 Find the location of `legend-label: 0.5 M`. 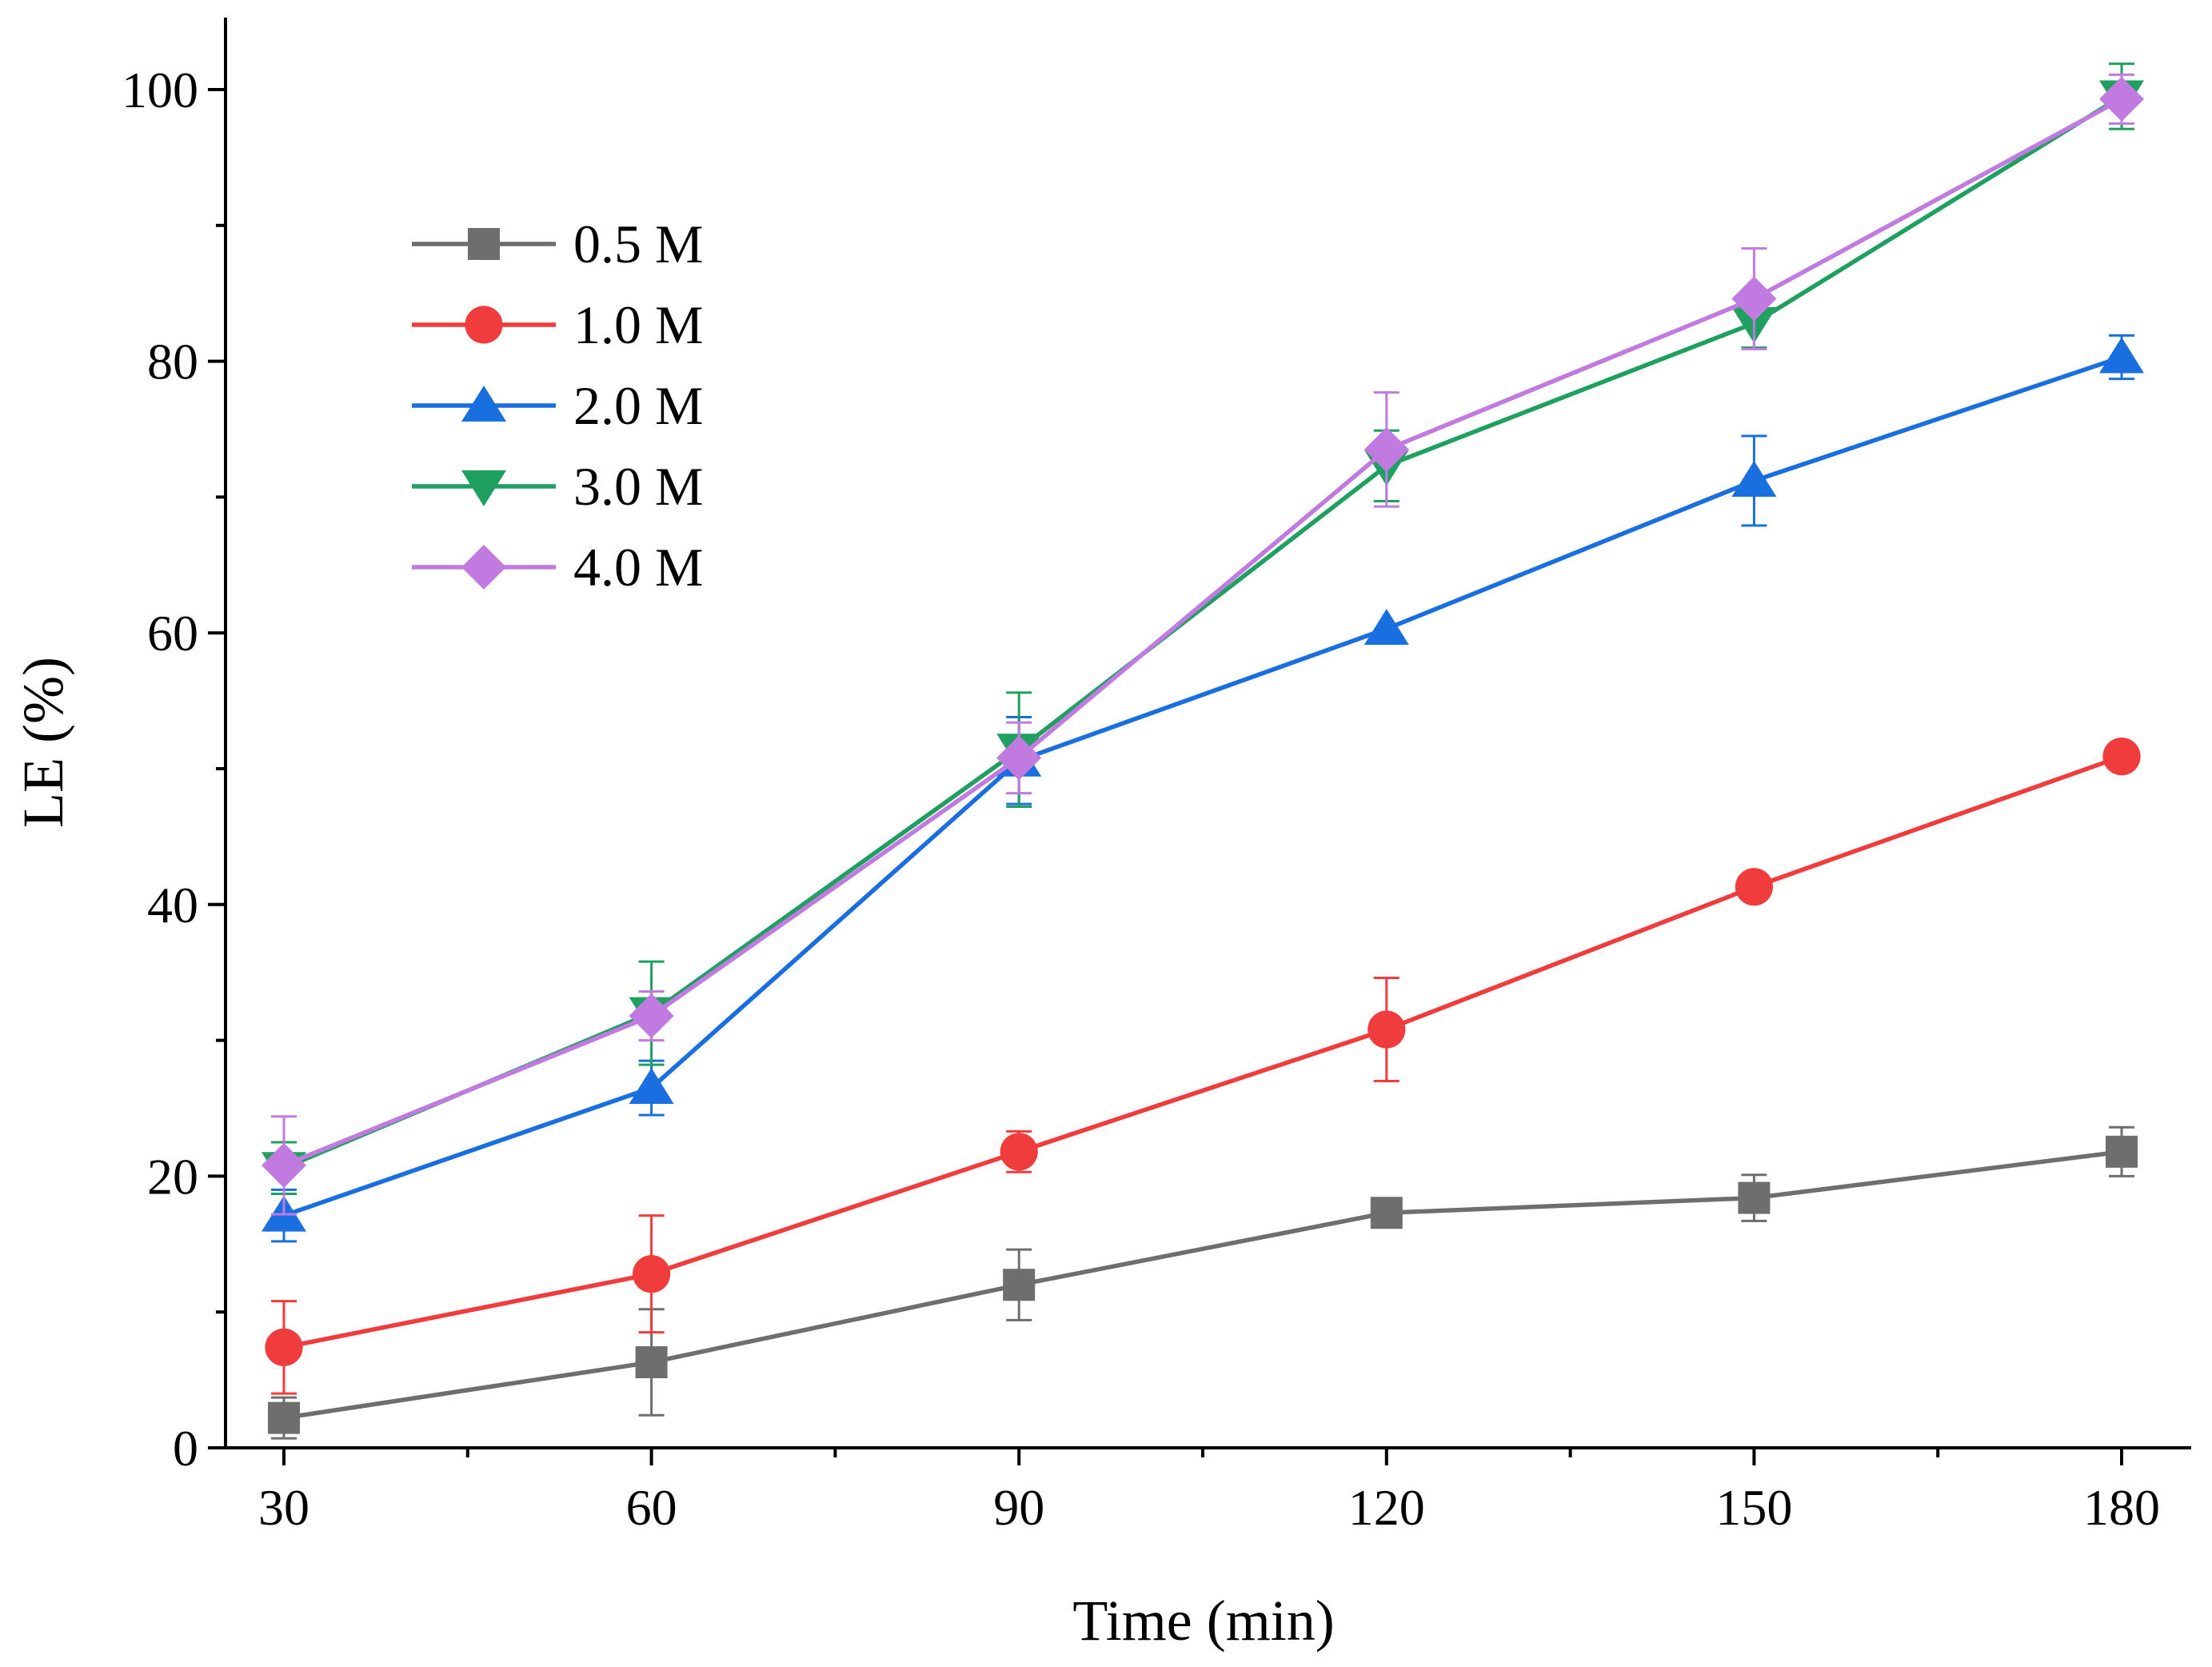

legend-label: 0.5 M is located at coordinates (638, 244).